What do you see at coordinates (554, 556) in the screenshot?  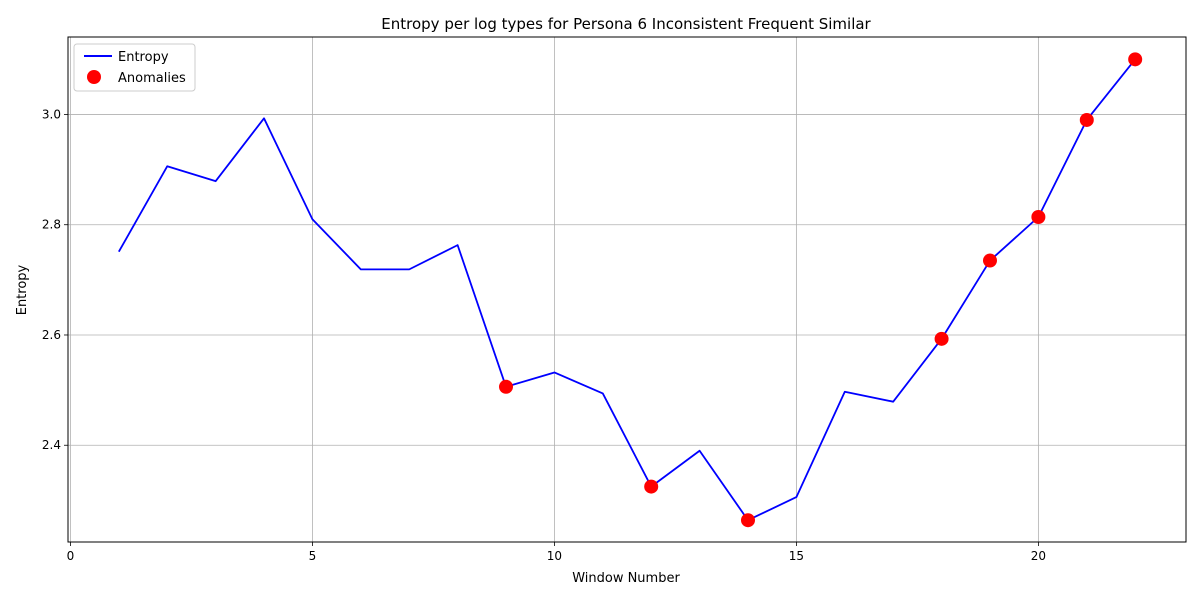 I see `x-tick-label: 10` at bounding box center [554, 556].